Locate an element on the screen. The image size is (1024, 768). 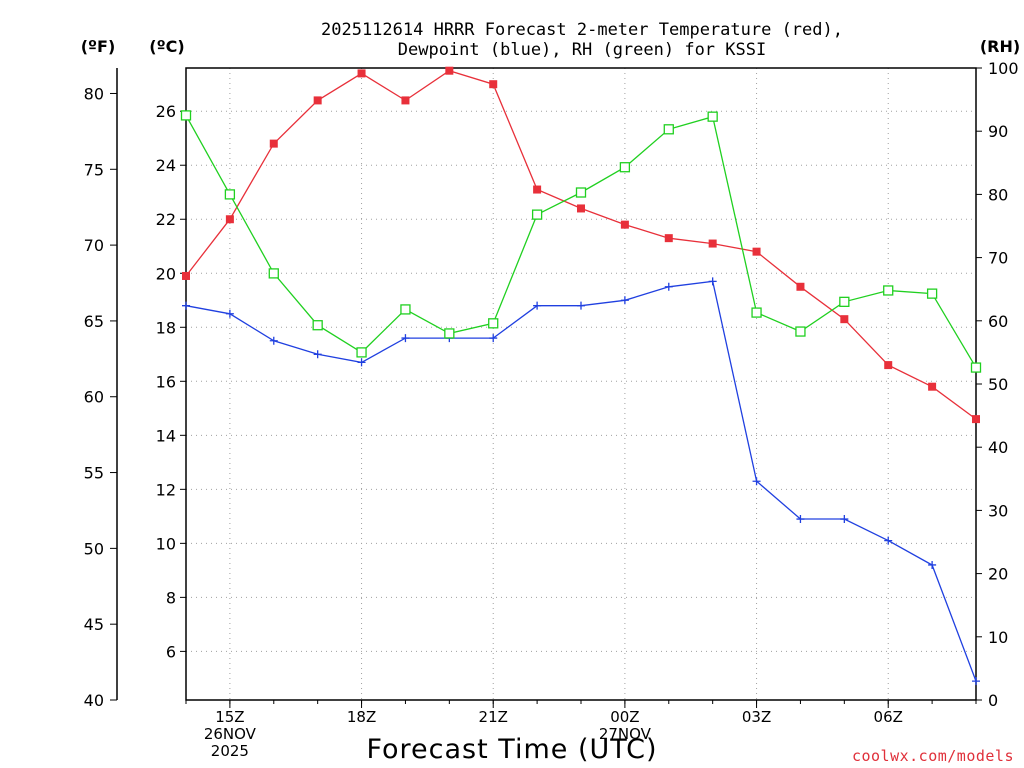
chart-title-line2: Dewpoint (blue), RH (green) for KSSI is located at coordinates (582, 50).